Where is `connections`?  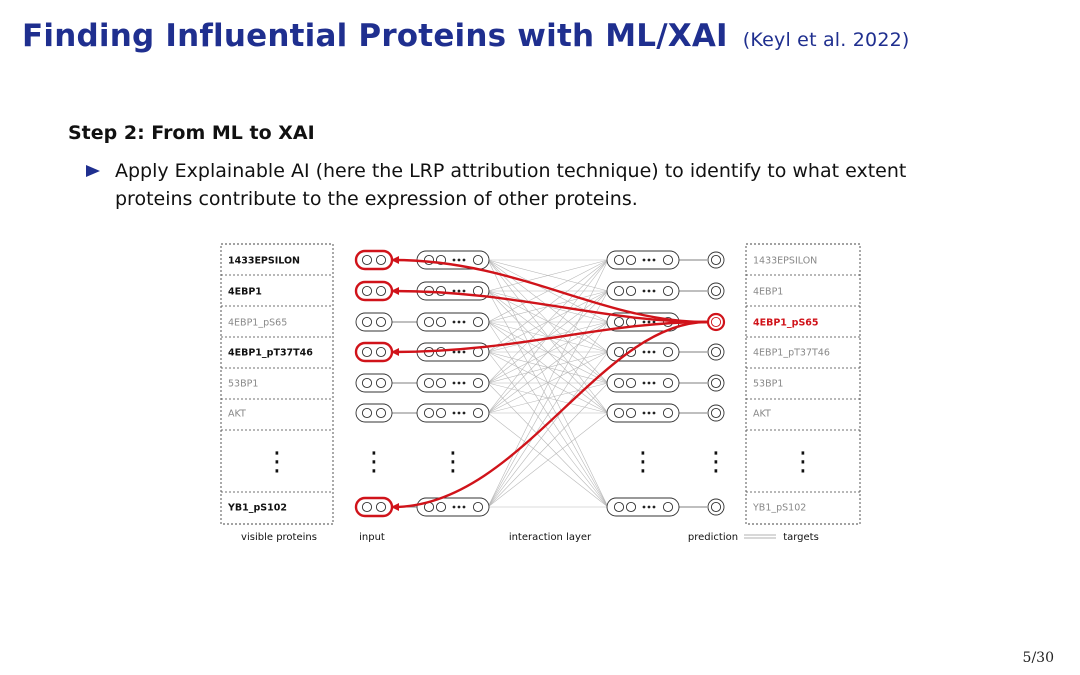 connections is located at coordinates (549, 383).